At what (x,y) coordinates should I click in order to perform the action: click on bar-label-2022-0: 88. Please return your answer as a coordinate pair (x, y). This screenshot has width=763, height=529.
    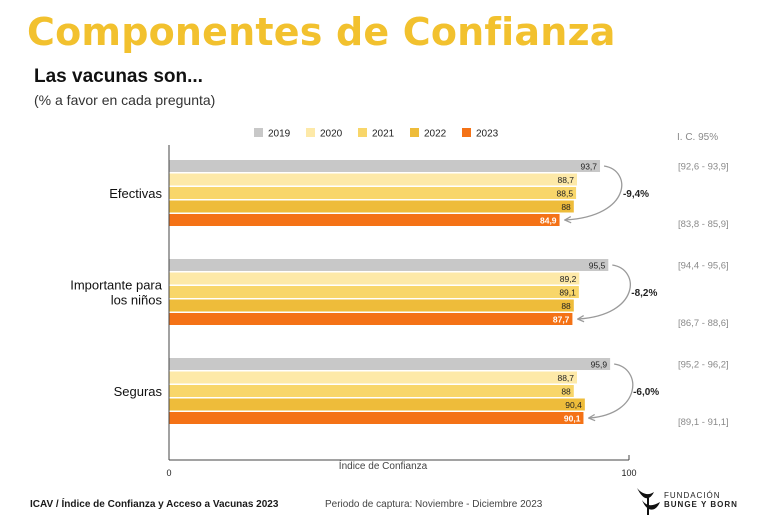
    Looking at the image, I should click on (566, 207).